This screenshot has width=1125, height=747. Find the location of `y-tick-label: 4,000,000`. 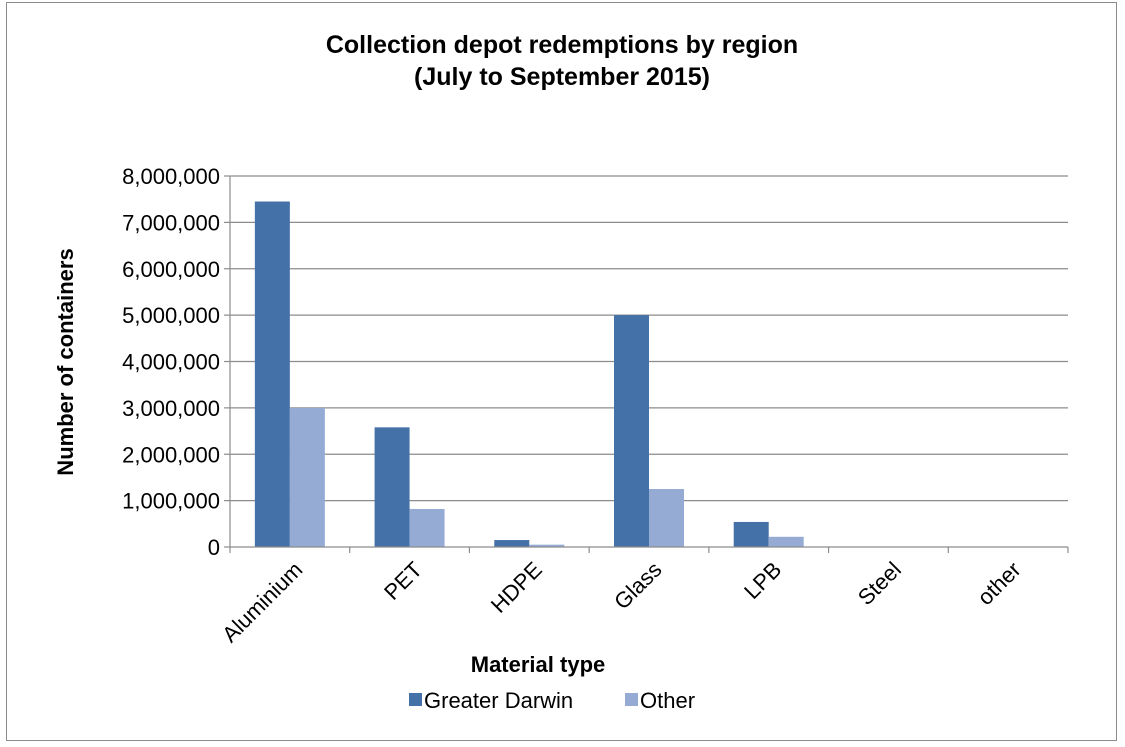

y-tick-label: 4,000,000 is located at coordinates (171, 362).